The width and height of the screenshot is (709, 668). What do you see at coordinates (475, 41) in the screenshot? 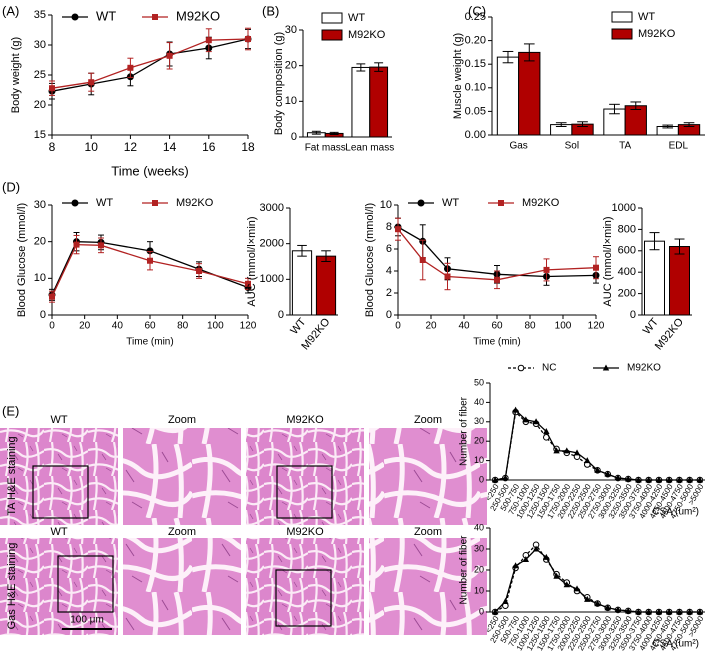
I see `y-tick-label: 0.20` at bounding box center [475, 41].